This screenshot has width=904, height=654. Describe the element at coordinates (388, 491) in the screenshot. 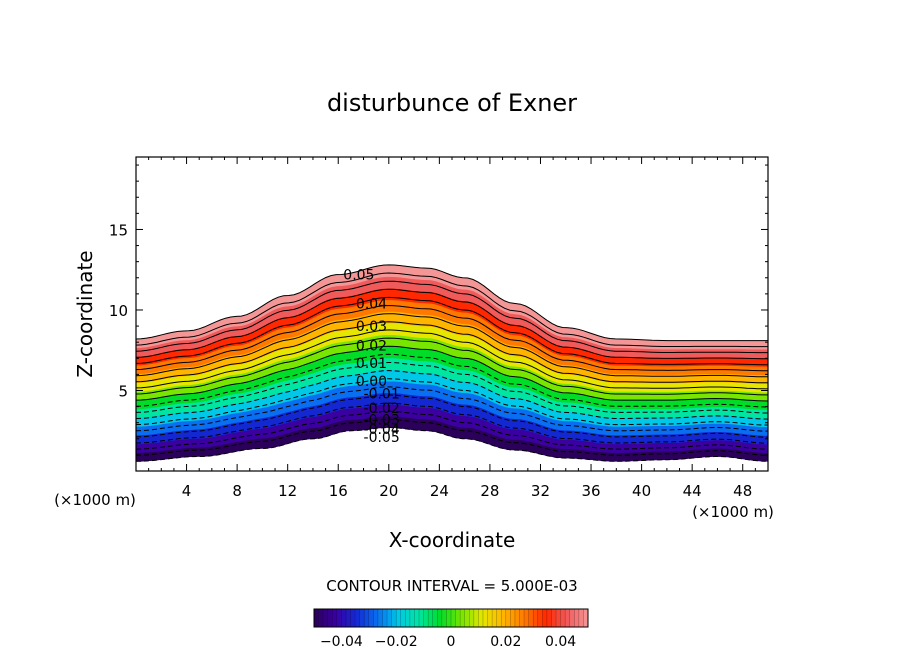

I see `x-tick-label: 20` at that location.